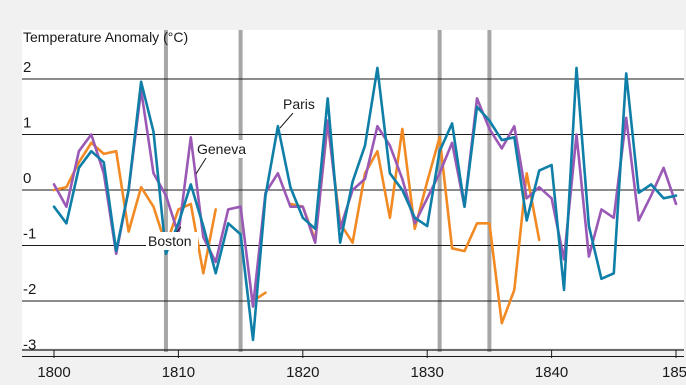 The height and width of the screenshot is (390, 686). I want to click on x-tick-label: 1820, so click(302, 372).